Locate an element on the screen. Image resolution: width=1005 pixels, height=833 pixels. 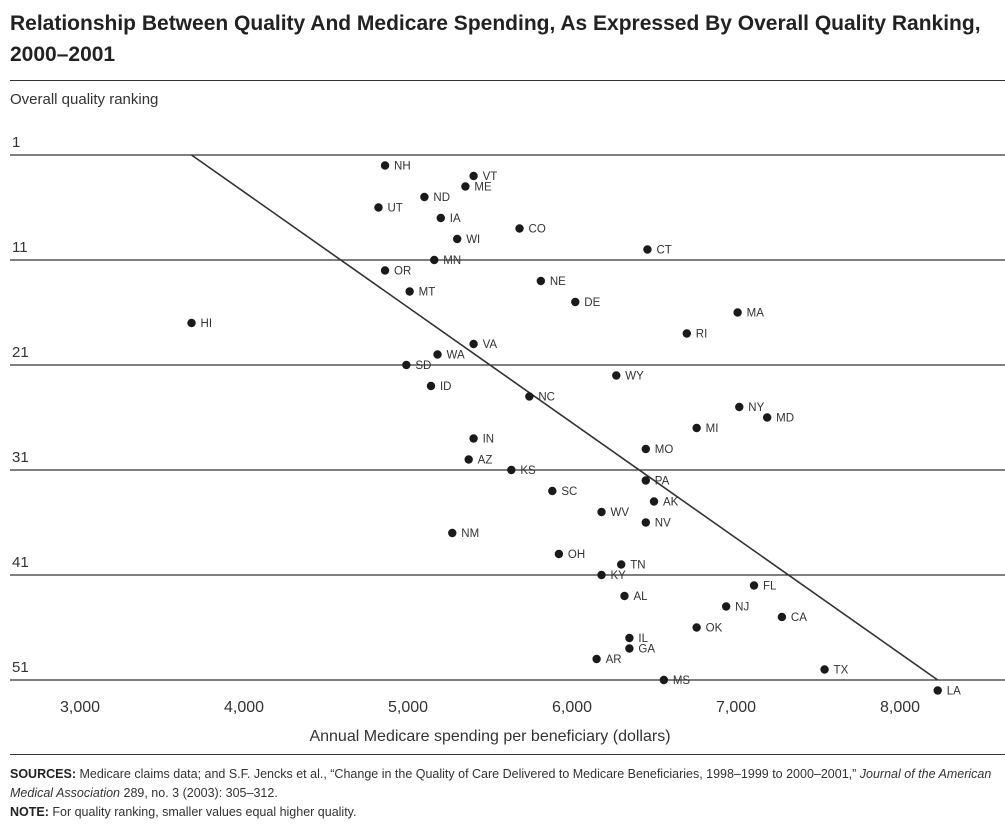
sources-citation: 289, no. 3 (2003): 305–312. is located at coordinates (200, 793).